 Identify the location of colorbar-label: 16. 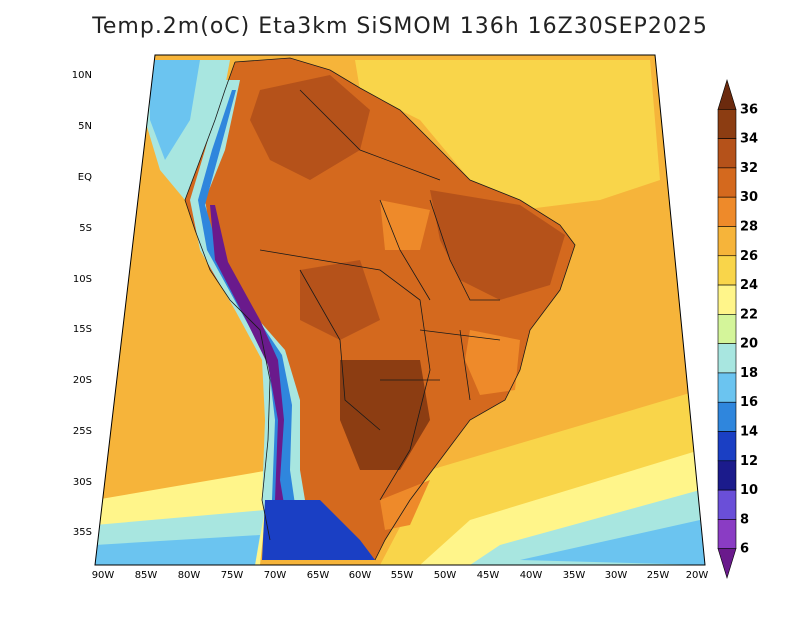
(749, 402).